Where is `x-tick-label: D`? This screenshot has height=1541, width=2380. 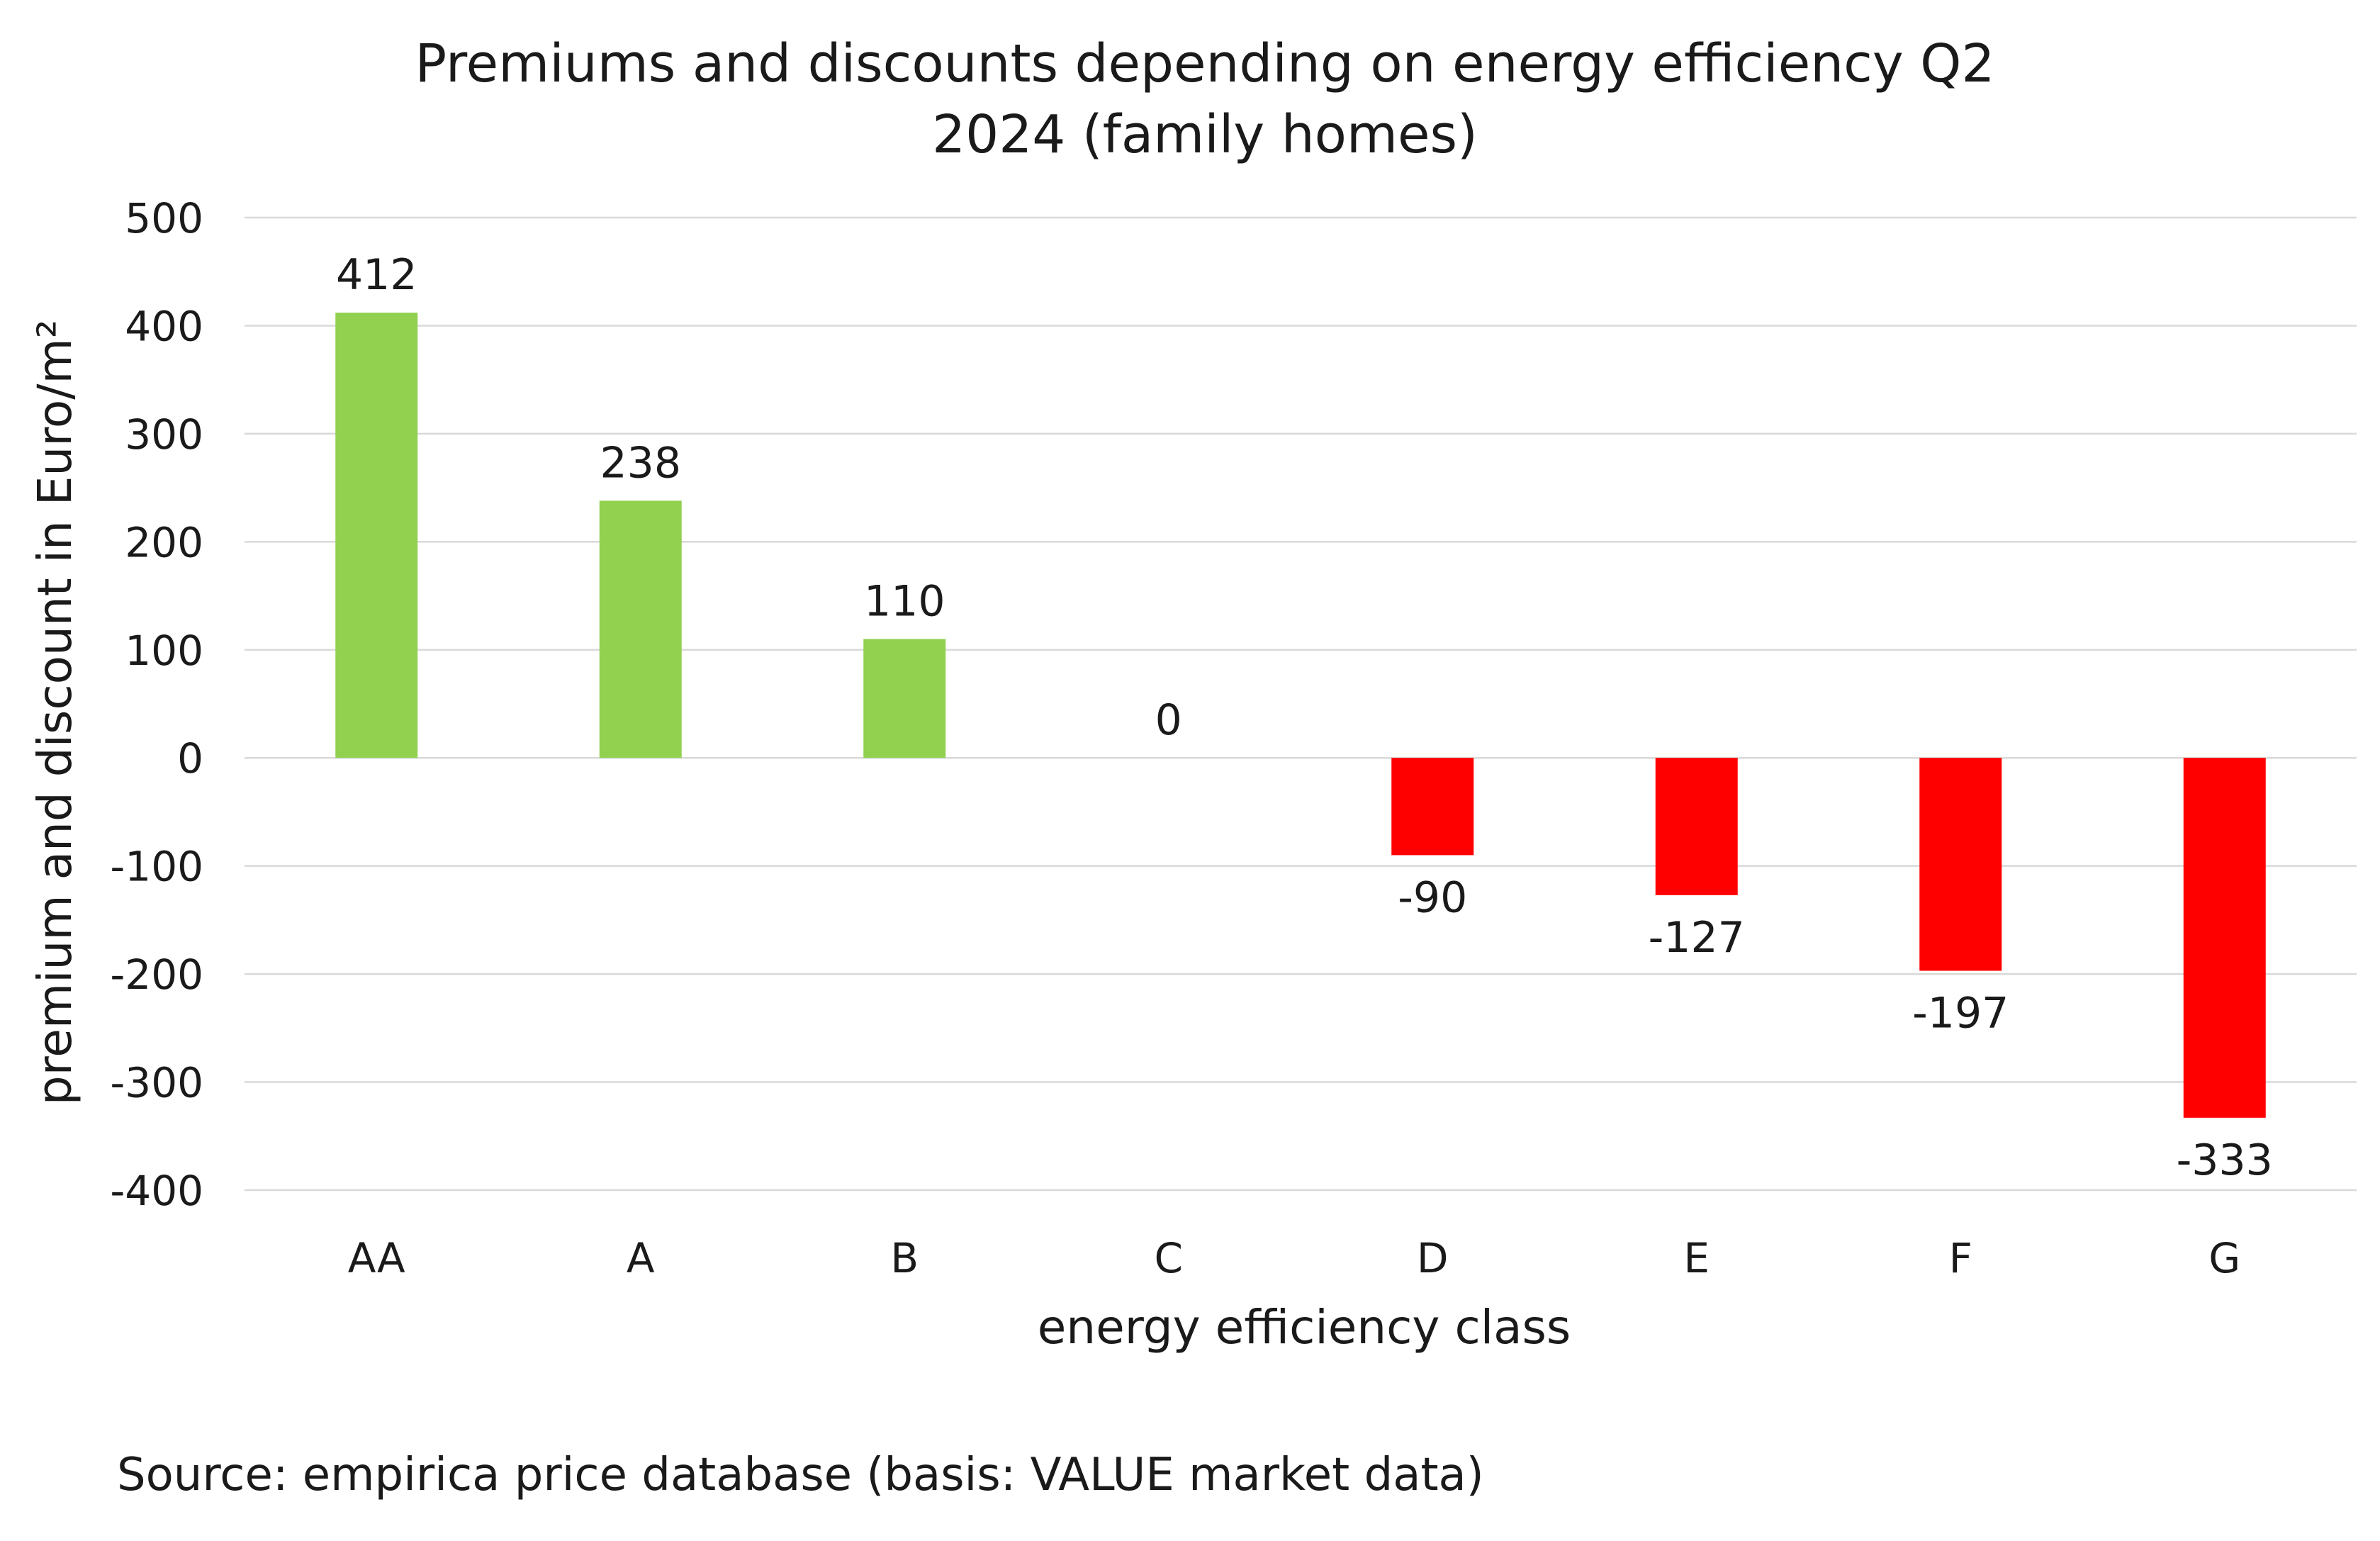 x-tick-label: D is located at coordinates (1433, 1258).